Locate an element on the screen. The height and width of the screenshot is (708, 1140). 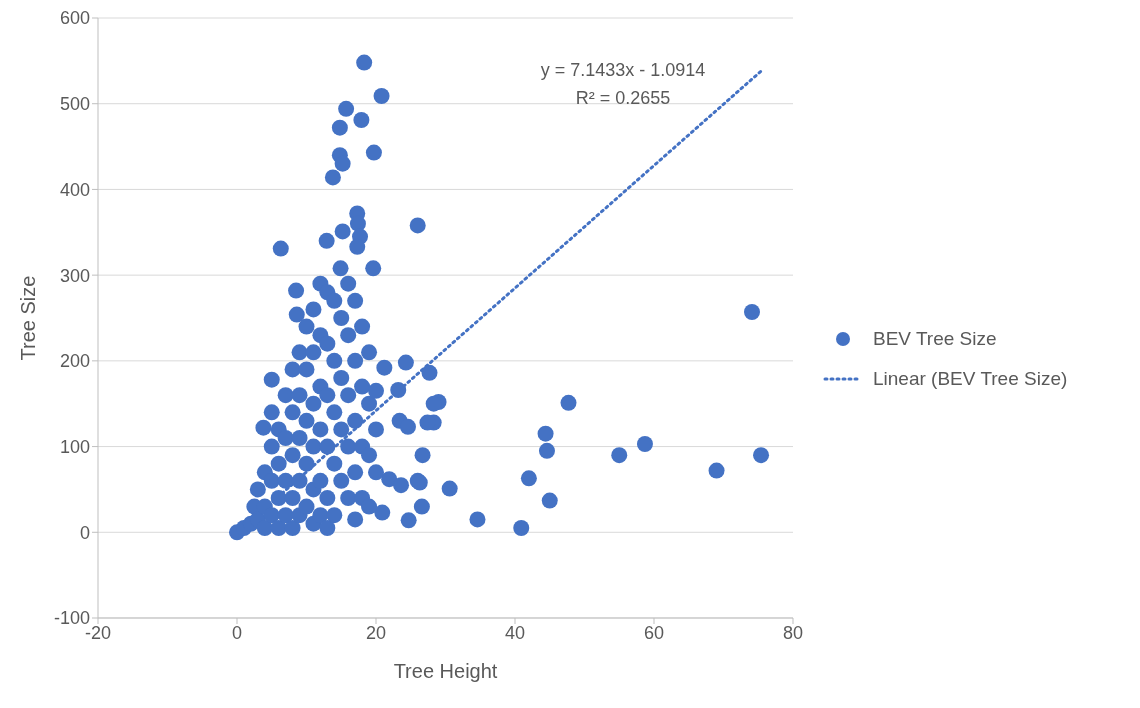
y-tick-label: 0 is located at coordinates (84, 532).